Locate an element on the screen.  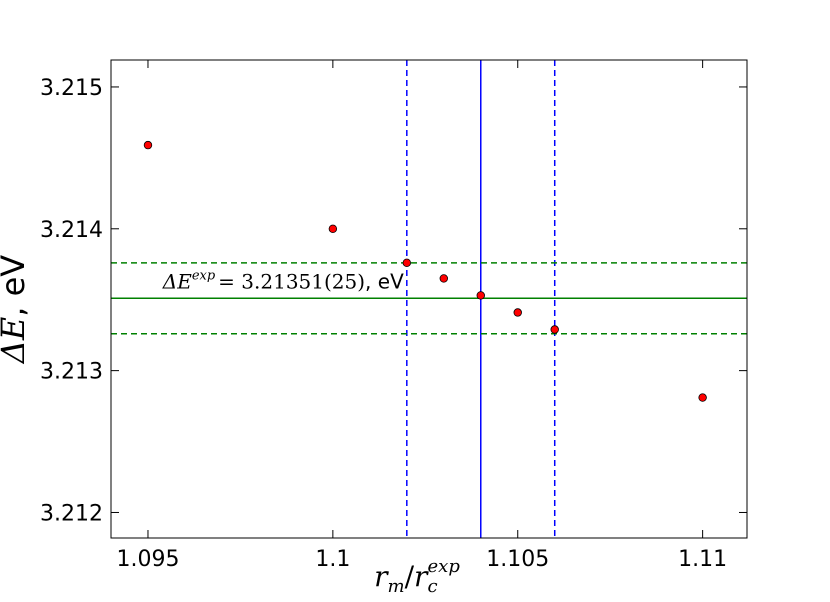
x-tick-label: 1.095 is located at coordinates (147, 559).